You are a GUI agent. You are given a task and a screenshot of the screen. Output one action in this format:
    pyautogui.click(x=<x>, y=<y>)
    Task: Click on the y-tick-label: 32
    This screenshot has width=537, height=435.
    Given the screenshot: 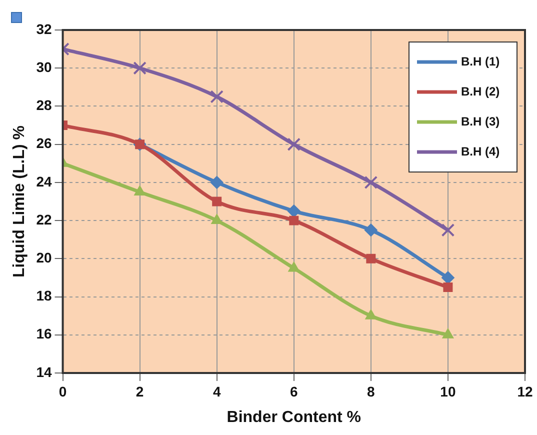 What is the action you would take?
    pyautogui.click(x=44, y=28)
    